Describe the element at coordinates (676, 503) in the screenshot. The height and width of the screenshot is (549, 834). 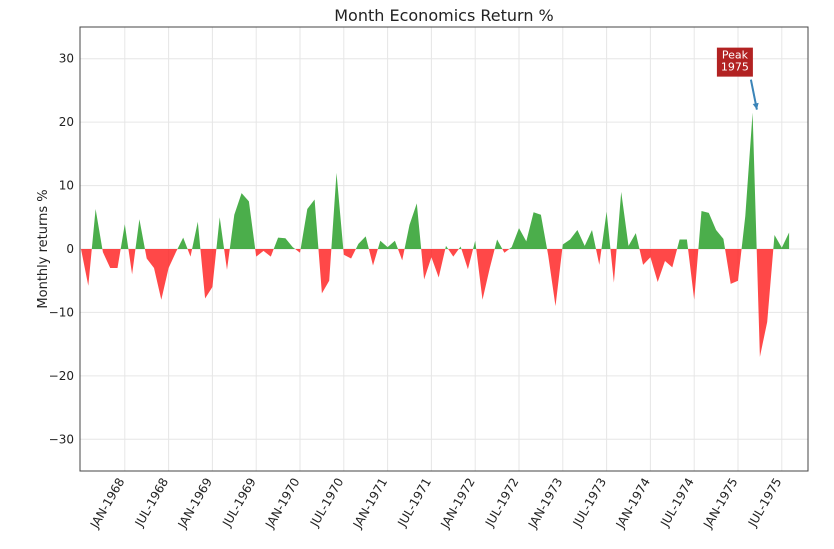
I see `x-tick-label: JUL-1974` at that location.